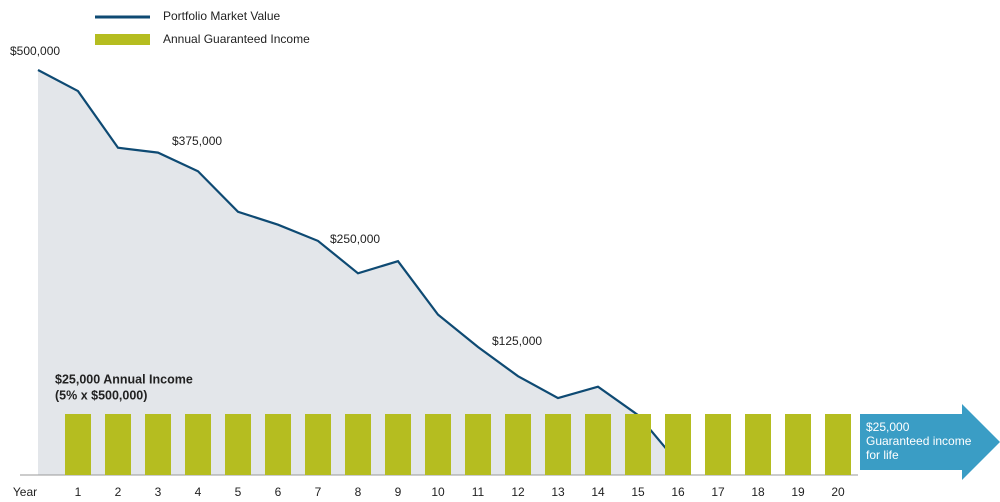 The width and height of the screenshot is (1000, 502). I want to click on x-tick-label: 12, so click(518, 492).